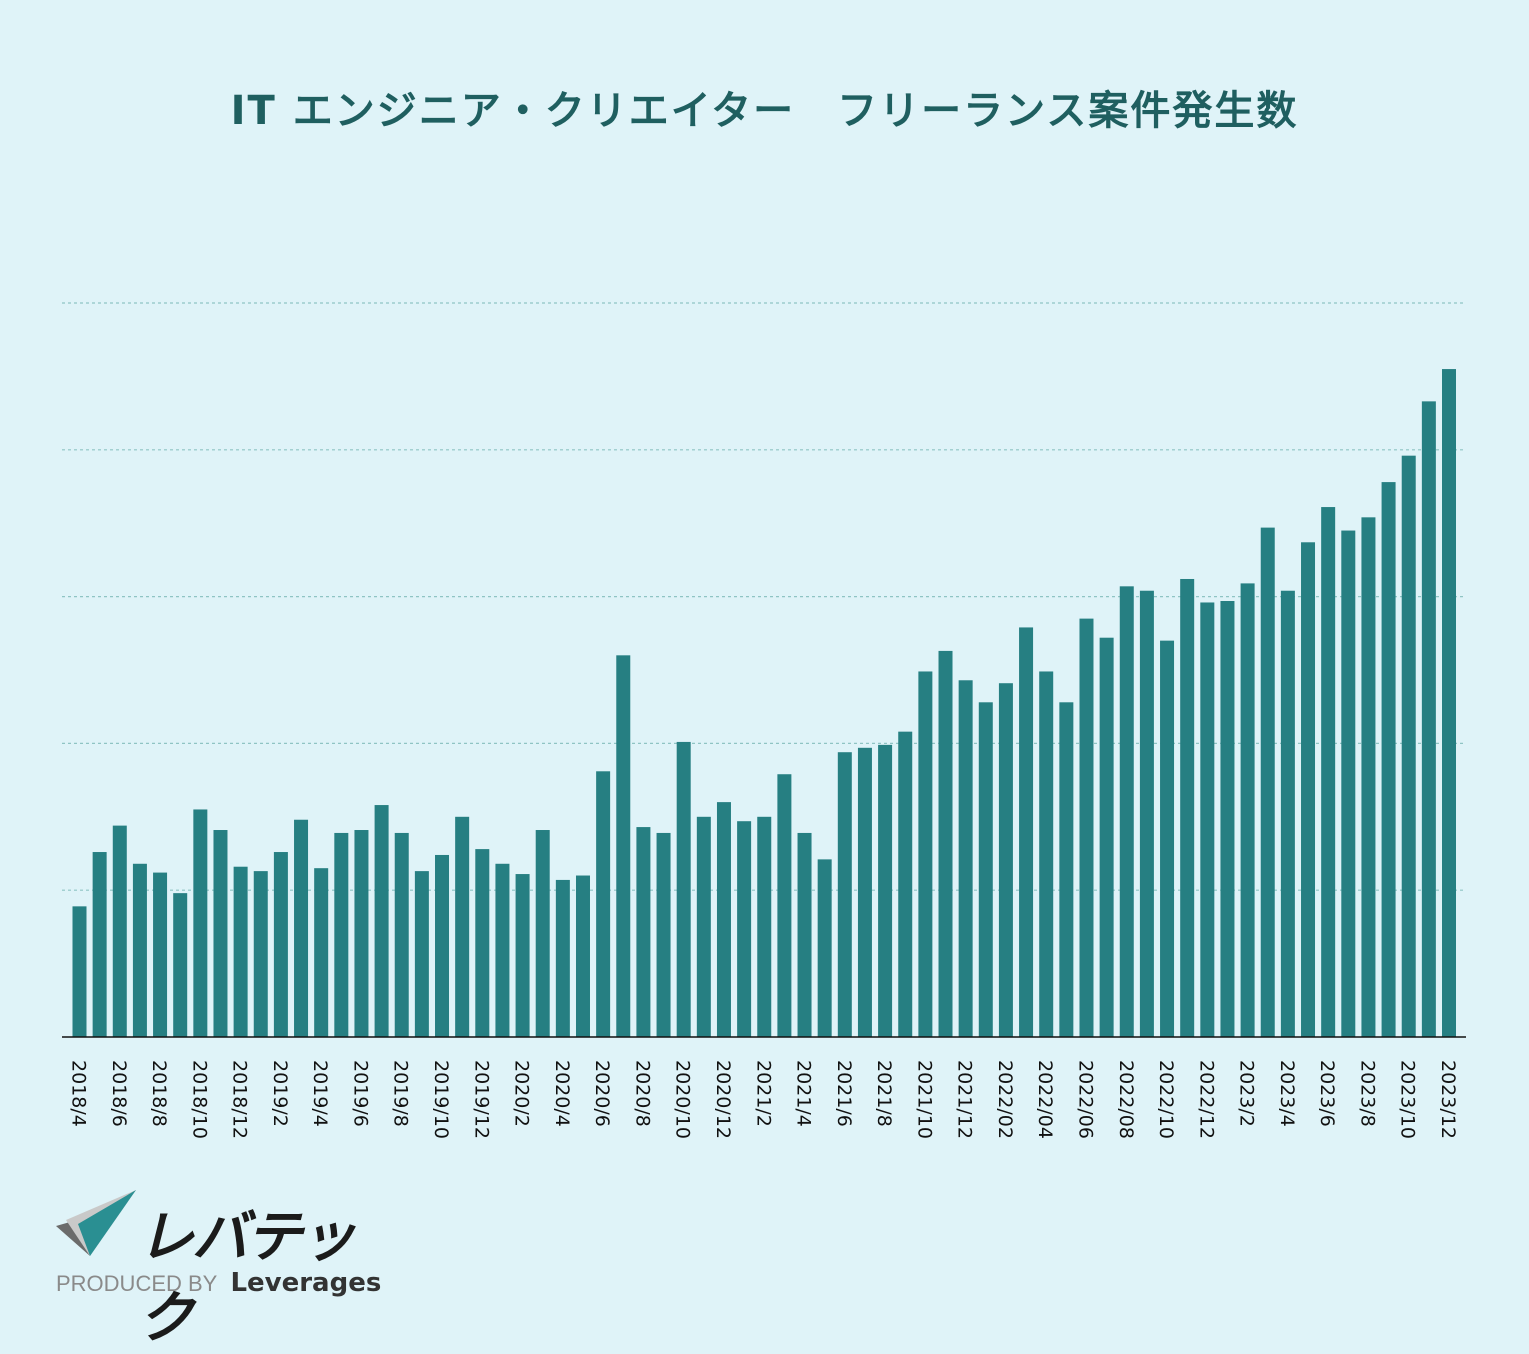 This screenshot has height=1354, width=1529. Describe the element at coordinates (1247, 1093) in the screenshot. I see `x-tick-label: 2023/2` at that location.